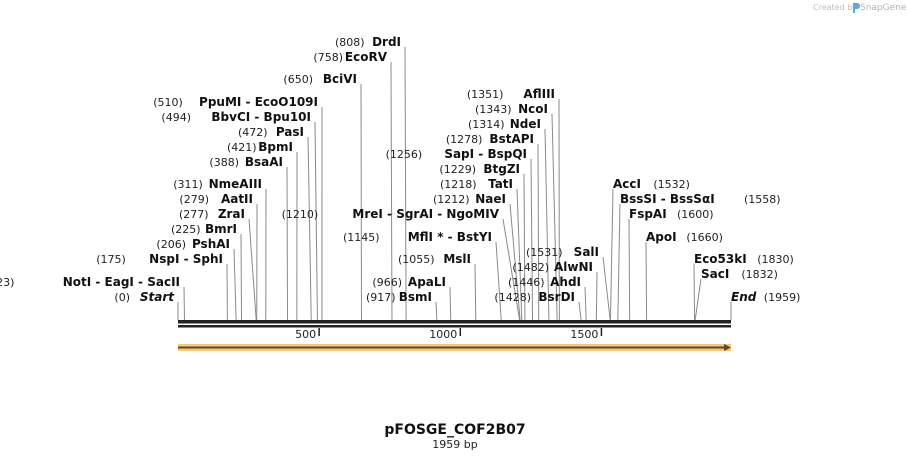  What do you see at coordinates (485, 154) in the screenshot?
I see `enzyme-name: SapI - BspQI` at bounding box center [485, 154].